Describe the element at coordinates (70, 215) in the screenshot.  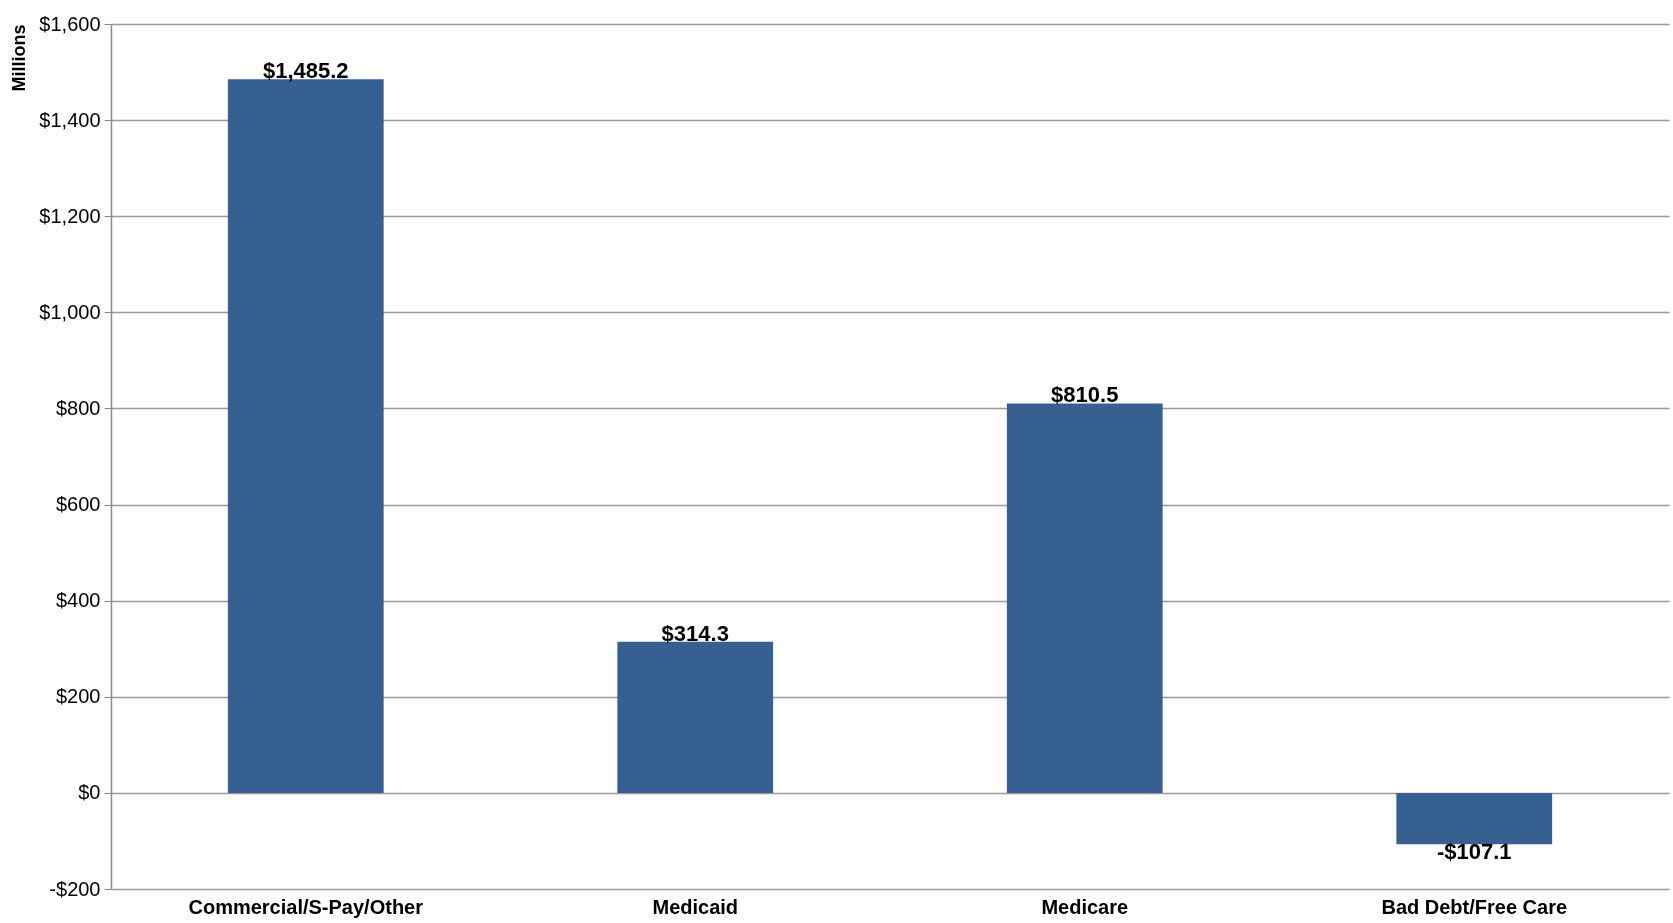
I see `y-tick-label: $1,200` at that location.